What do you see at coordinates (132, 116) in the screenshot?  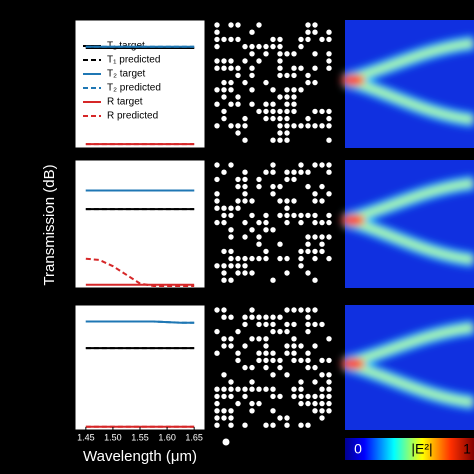 I see `legend-label: R predicted` at bounding box center [132, 116].